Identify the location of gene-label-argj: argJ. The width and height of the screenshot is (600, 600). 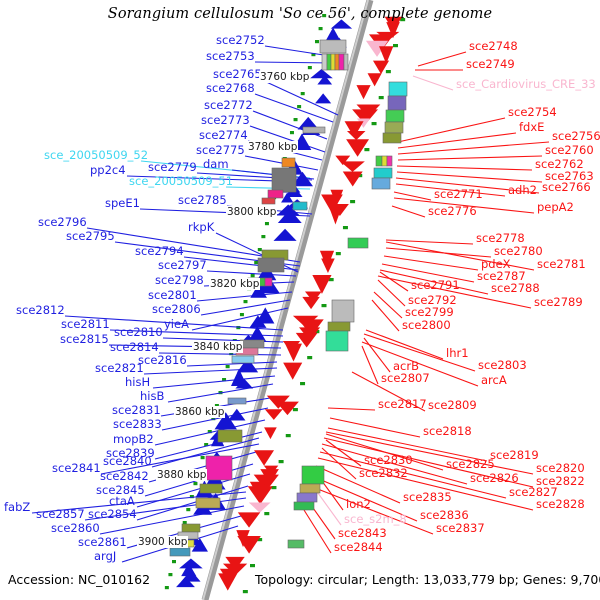
(105, 556).